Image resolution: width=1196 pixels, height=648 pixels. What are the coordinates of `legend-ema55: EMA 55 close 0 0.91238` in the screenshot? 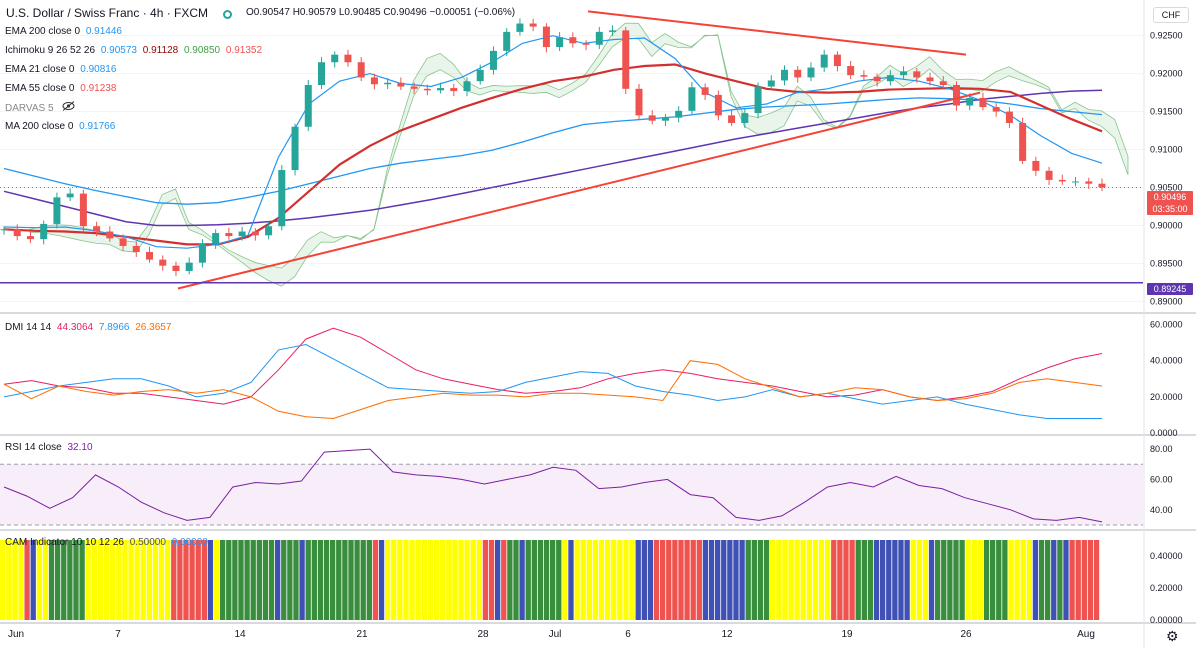 It's located at (60, 88).